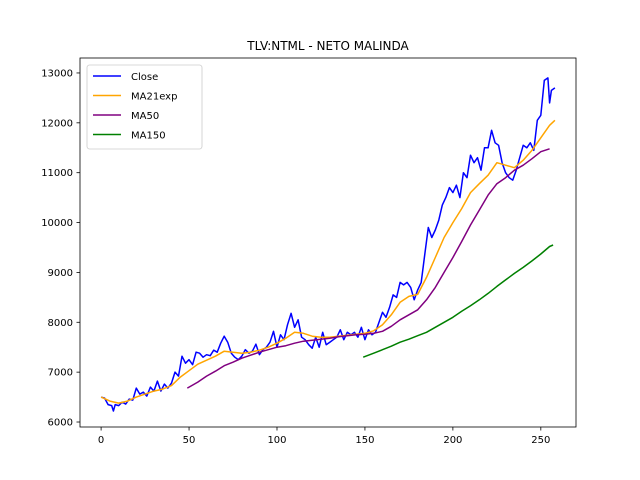  I want to click on y-tick-label: 6000, so click(60, 423).